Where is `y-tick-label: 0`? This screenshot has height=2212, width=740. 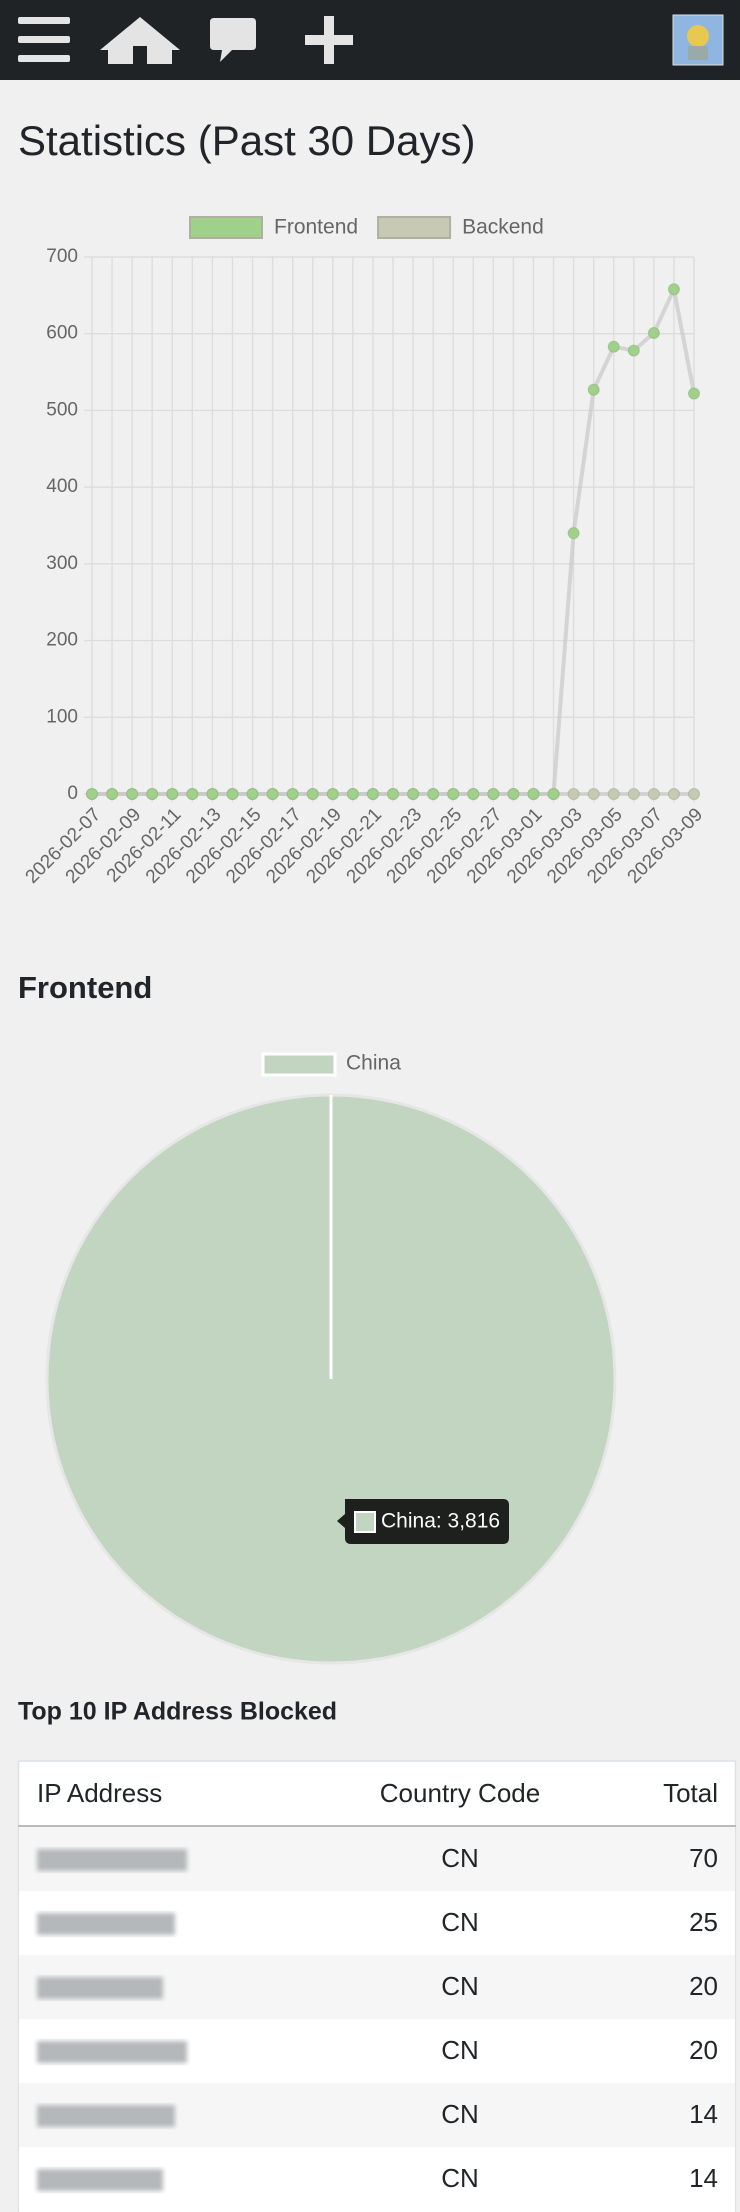
y-tick-label: 0 is located at coordinates (72, 793).